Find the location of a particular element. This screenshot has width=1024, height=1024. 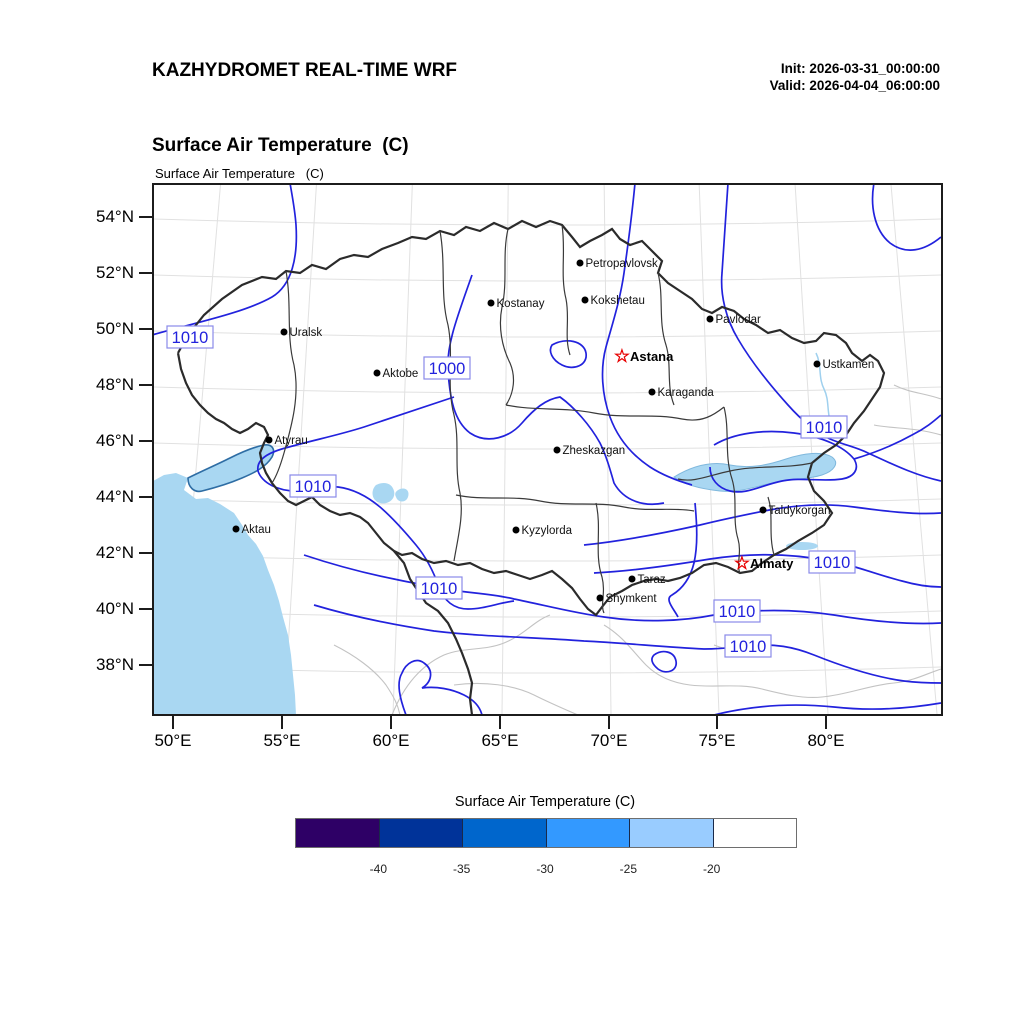

city-marker-astana: ☆ Astana is located at coordinates (644, 356).